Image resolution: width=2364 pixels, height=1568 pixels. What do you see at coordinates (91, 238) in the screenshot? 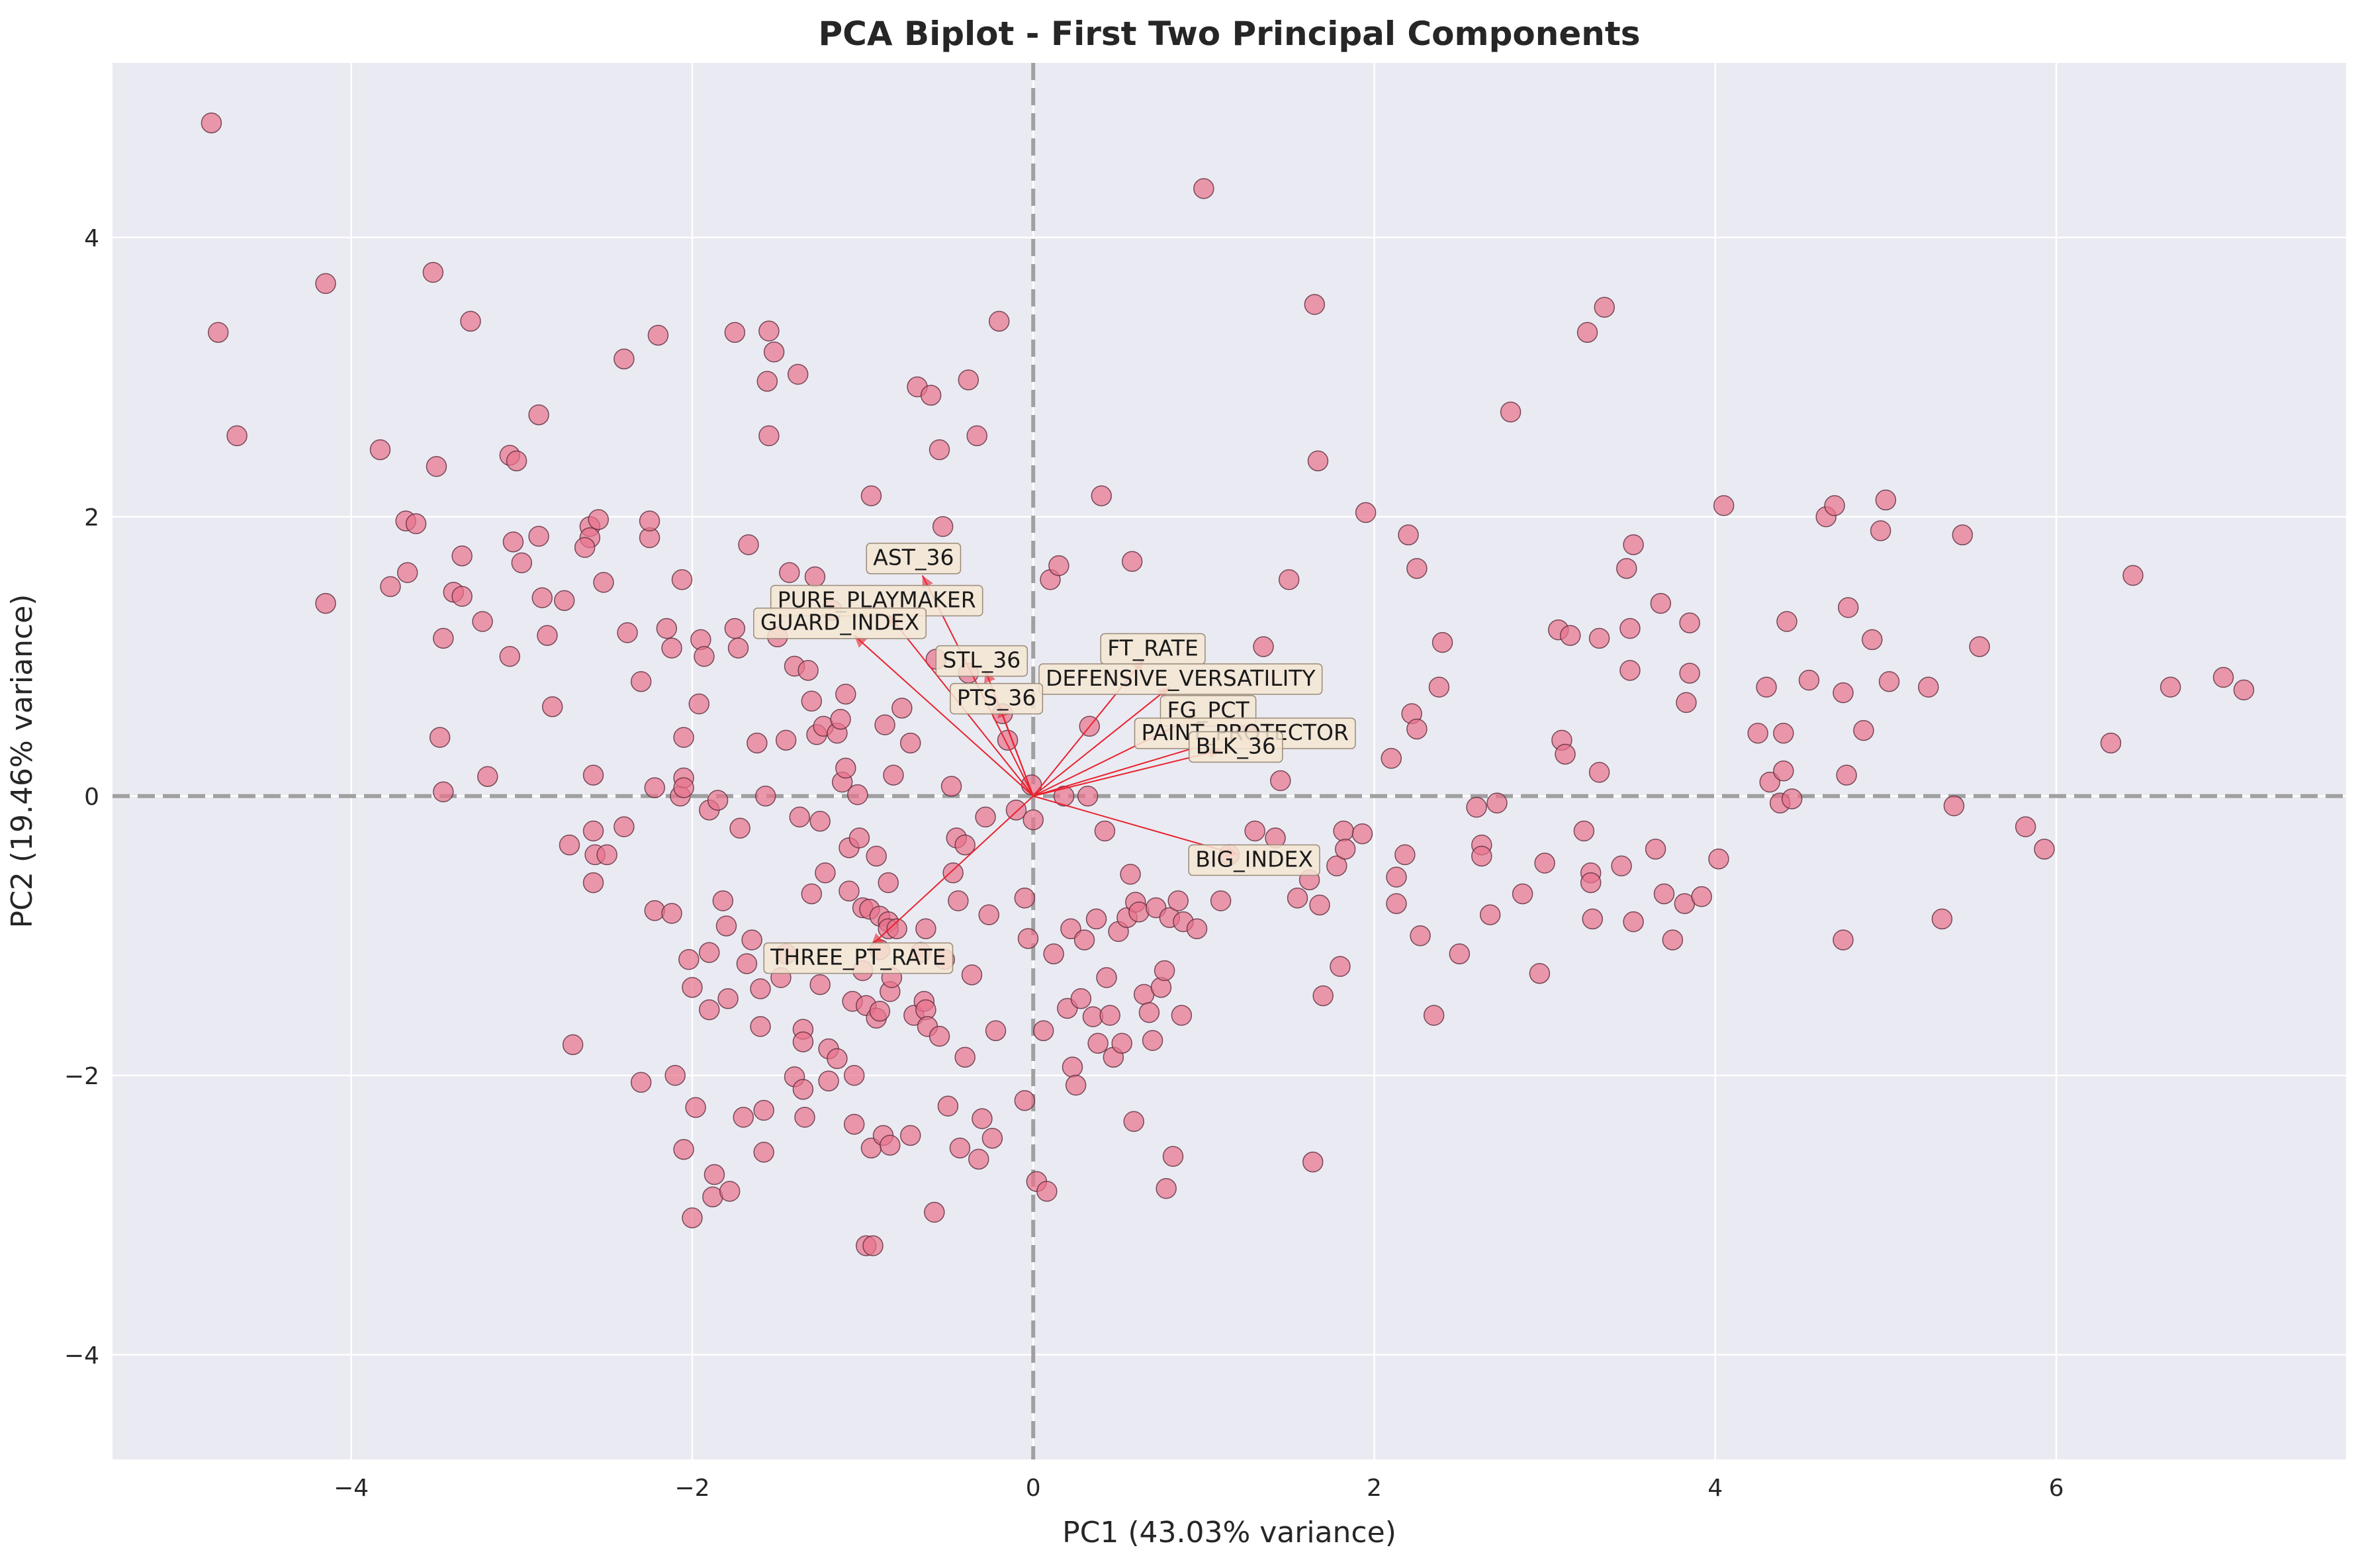
I see `y-tick-label: 4` at bounding box center [91, 238].